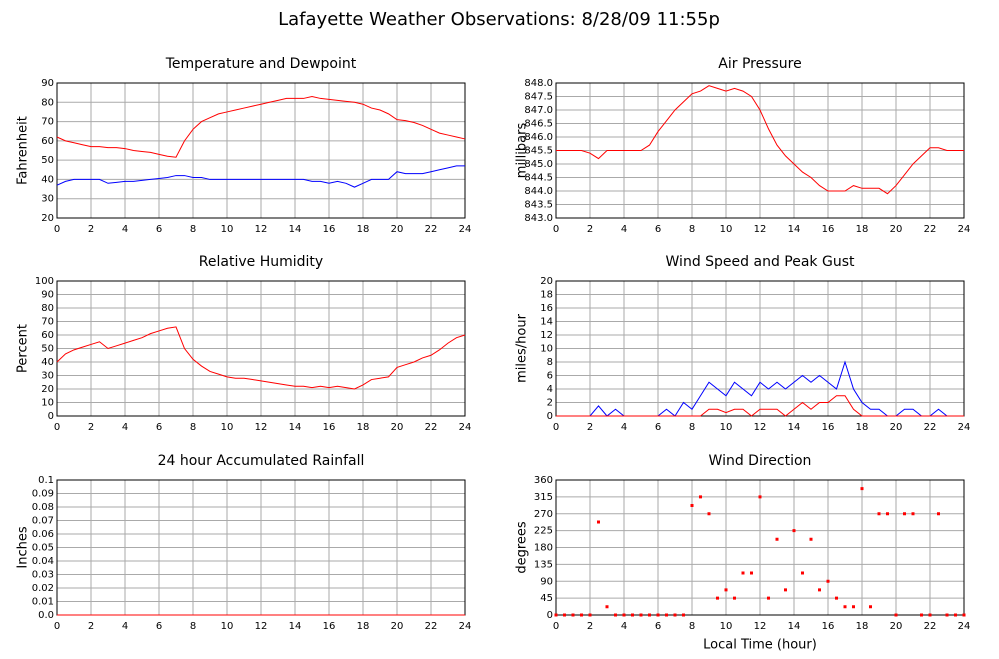 The width and height of the screenshot is (999, 659). I want to click on y-tick-label: 315, so click(543, 497).